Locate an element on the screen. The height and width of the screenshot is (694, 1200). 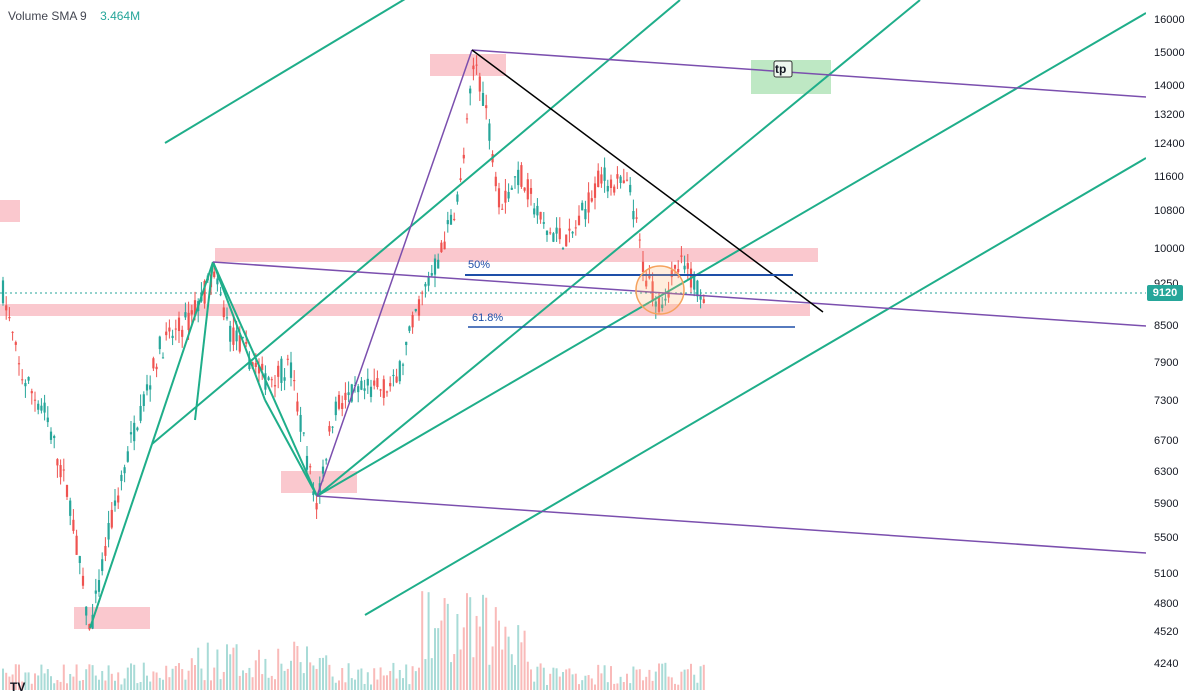
price-tick-label: 16000 is located at coordinates (1169, 20).